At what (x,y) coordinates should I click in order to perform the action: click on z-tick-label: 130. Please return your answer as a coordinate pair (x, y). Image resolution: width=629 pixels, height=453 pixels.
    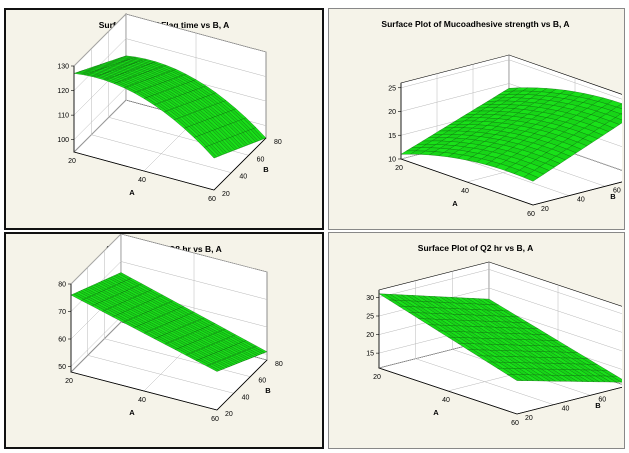
    Looking at the image, I should click on (63, 67).